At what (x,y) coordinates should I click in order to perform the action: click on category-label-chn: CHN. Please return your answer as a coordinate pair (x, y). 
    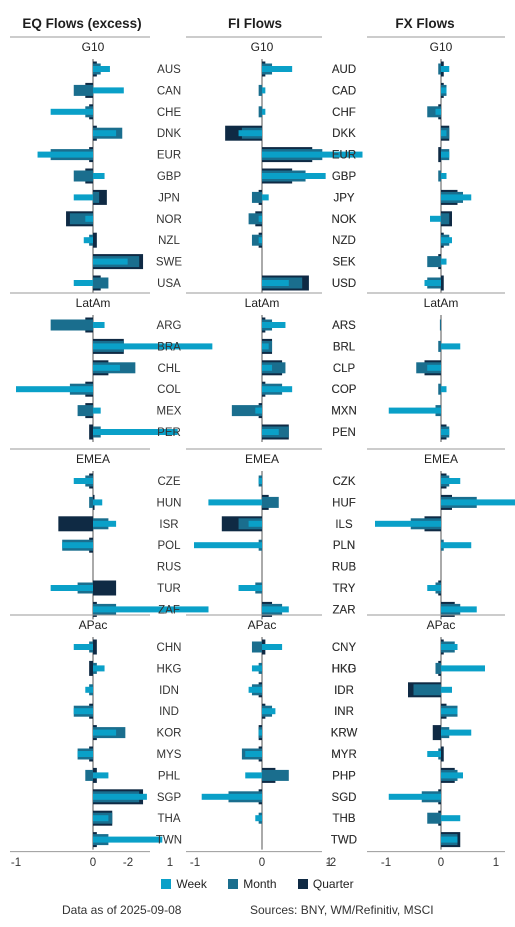
    Looking at the image, I should click on (169, 648).